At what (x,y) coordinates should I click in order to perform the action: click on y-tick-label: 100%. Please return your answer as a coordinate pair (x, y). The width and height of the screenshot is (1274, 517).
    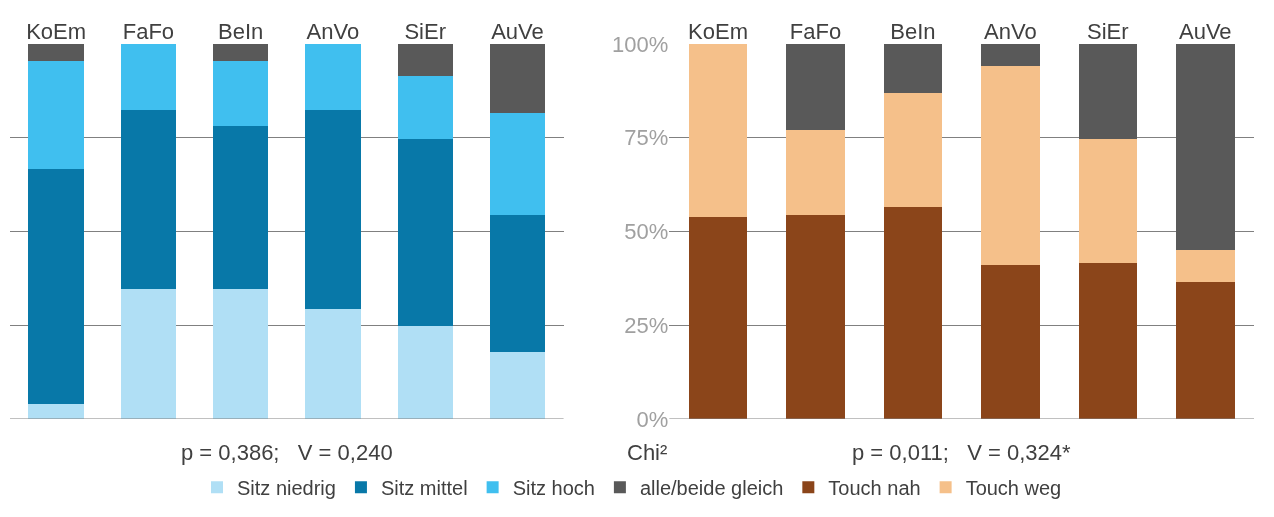
    Looking at the image, I should click on (640, 44).